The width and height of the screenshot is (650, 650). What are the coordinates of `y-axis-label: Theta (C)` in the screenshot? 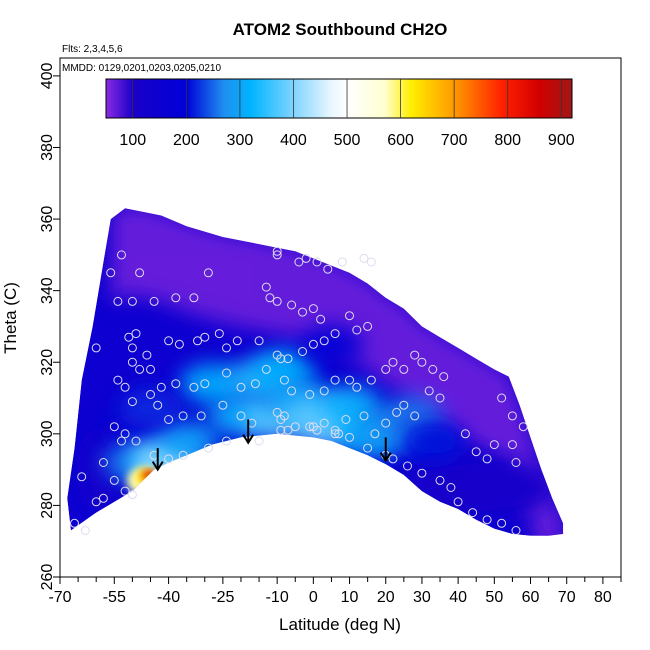 It's located at (10, 318).